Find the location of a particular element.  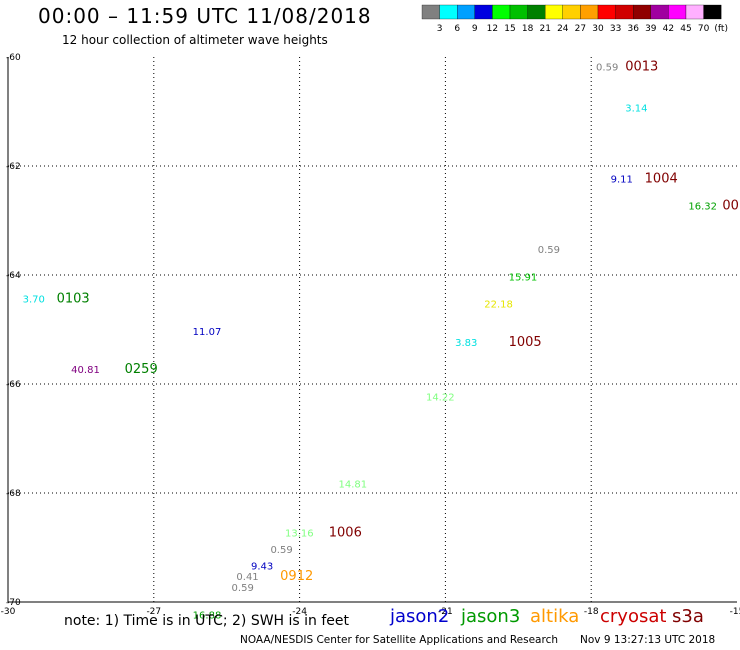

scale-label: 15 is located at coordinates (509, 29).